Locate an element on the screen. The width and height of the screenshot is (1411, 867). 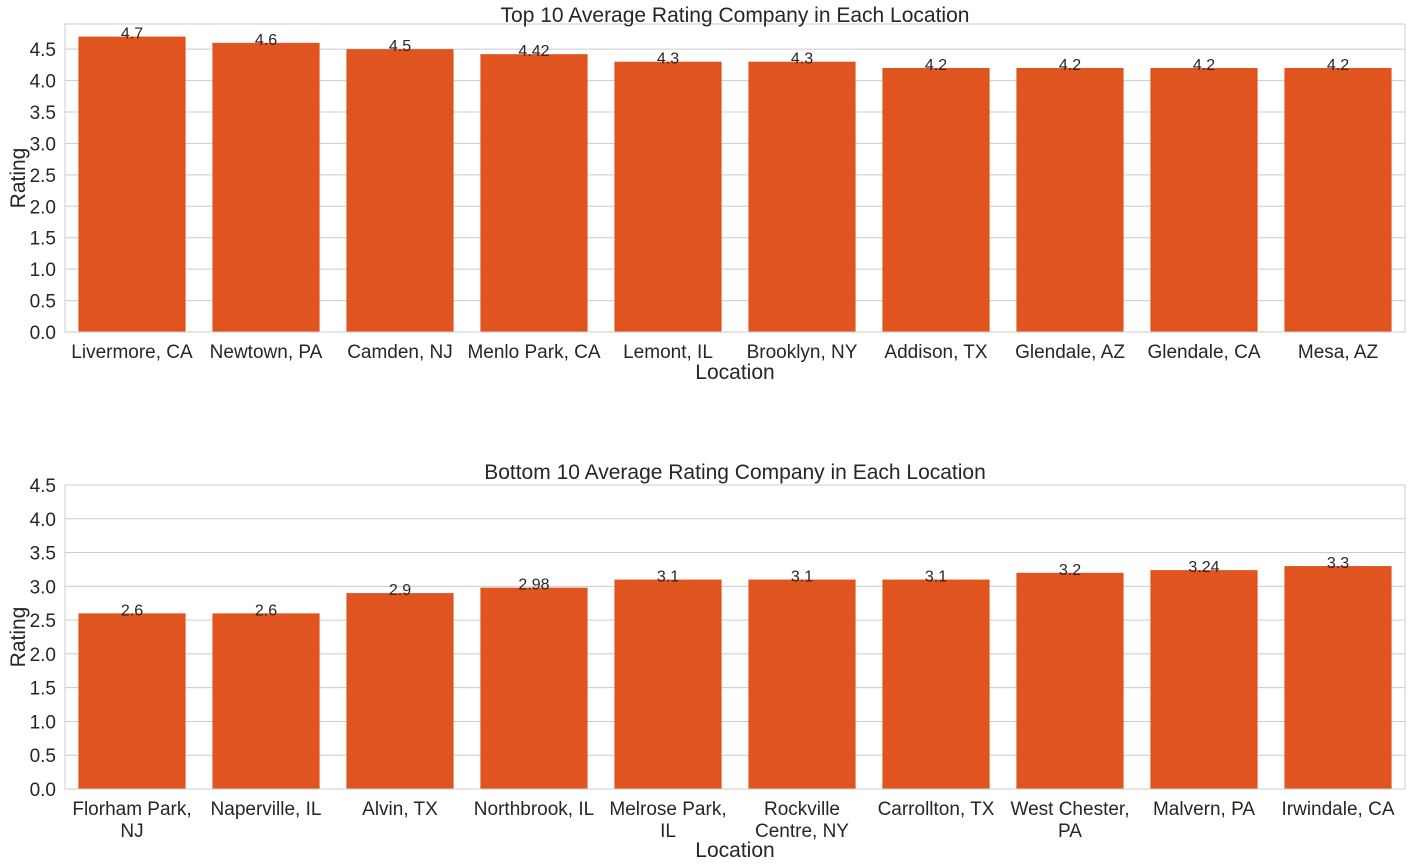
x-tick-label: Newtown, PA is located at coordinates (266, 352).